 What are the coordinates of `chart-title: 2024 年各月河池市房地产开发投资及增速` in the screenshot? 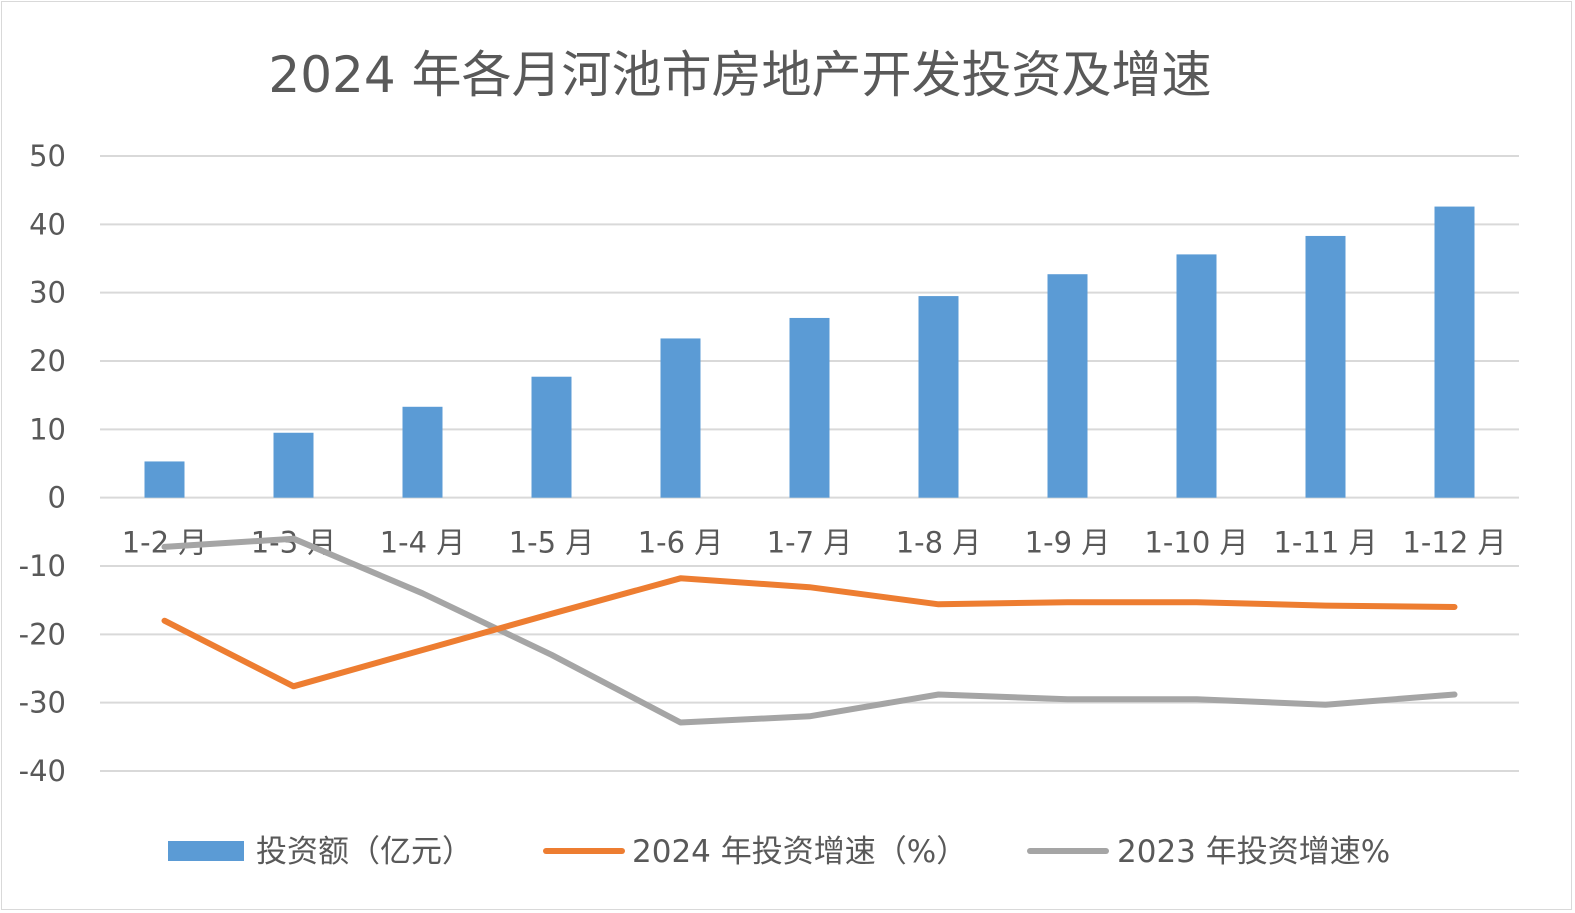 It's located at (739, 75).